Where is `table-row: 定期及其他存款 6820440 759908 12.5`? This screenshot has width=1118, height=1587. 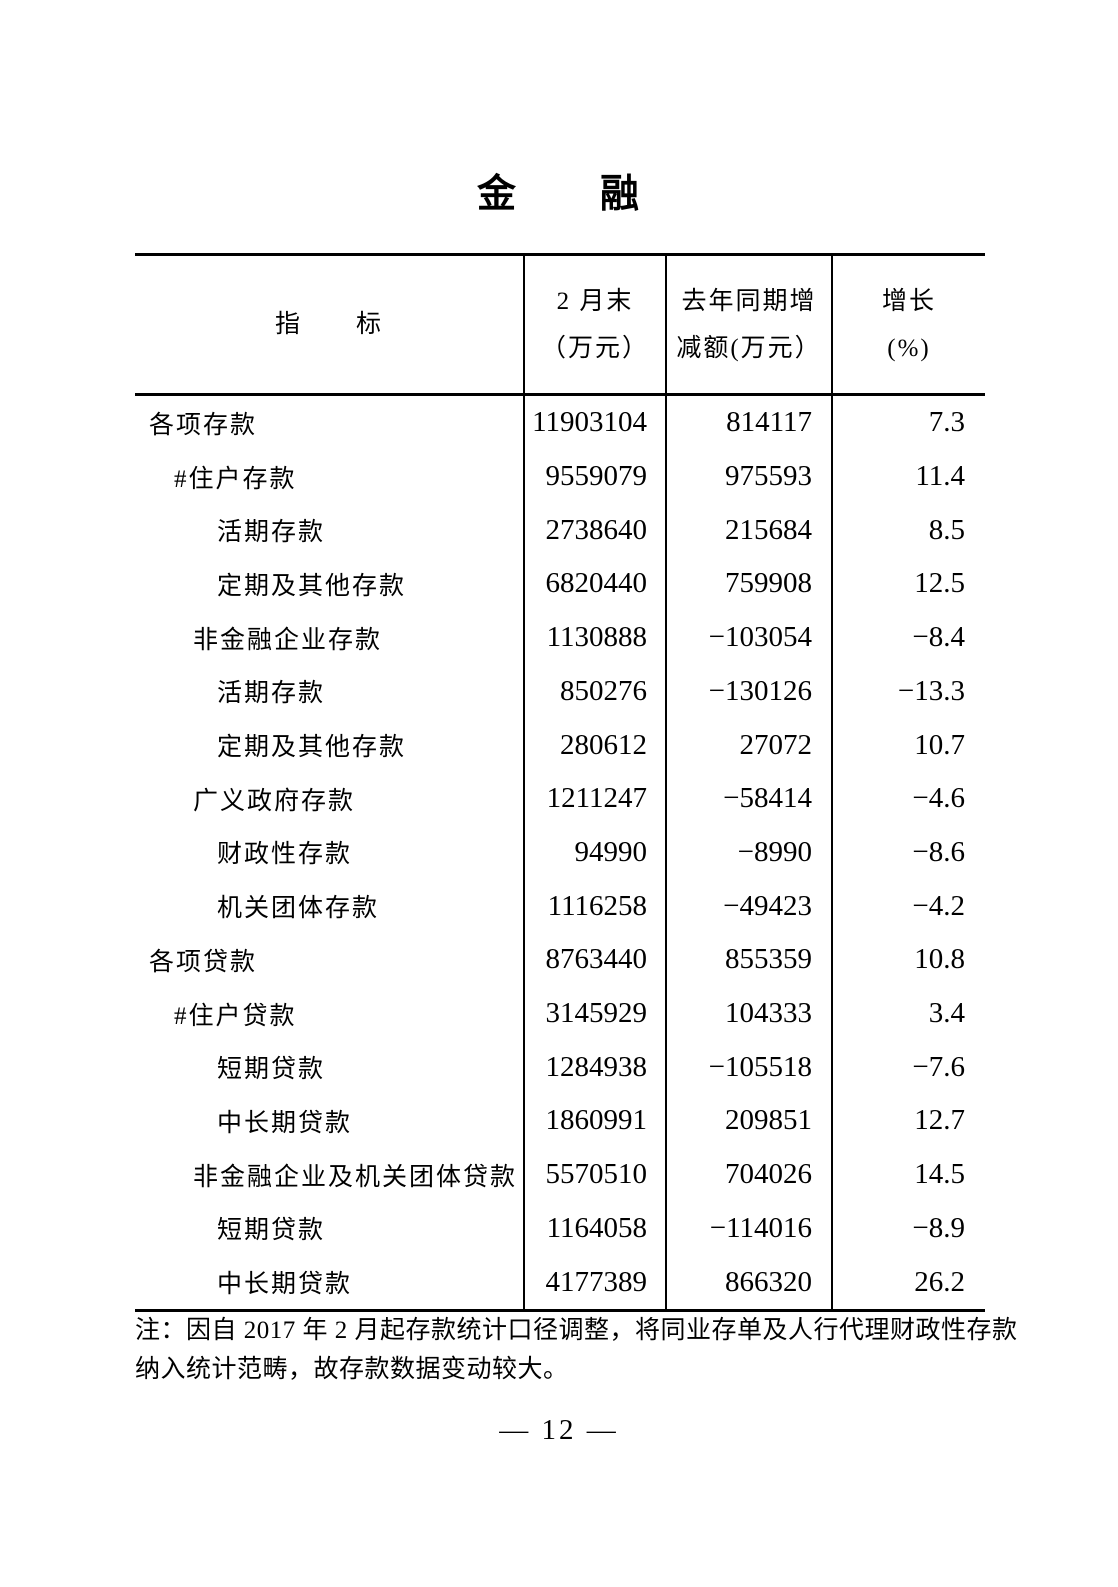
table-row: 定期及其他存款 6820440 759908 12.5 is located at coordinates (560, 584).